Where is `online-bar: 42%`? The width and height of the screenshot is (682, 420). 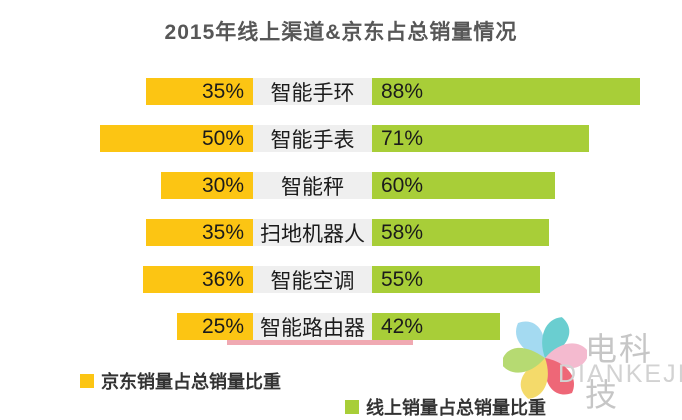 online-bar: 42% is located at coordinates (436, 326).